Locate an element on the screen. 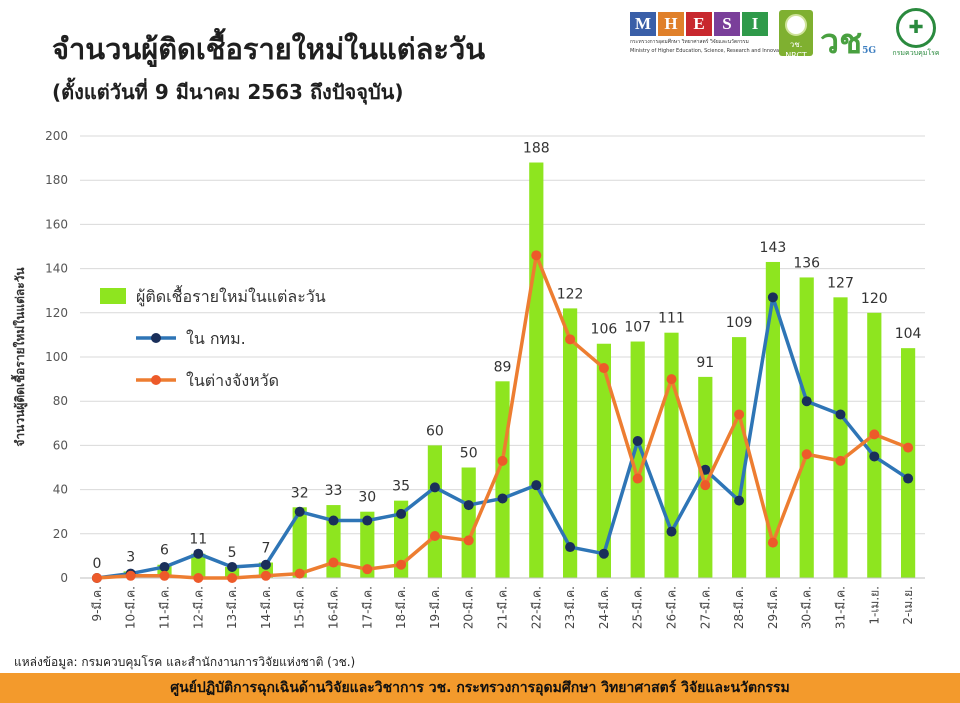 This screenshot has width=960, height=703. y-tick-label: 0 is located at coordinates (64, 578).